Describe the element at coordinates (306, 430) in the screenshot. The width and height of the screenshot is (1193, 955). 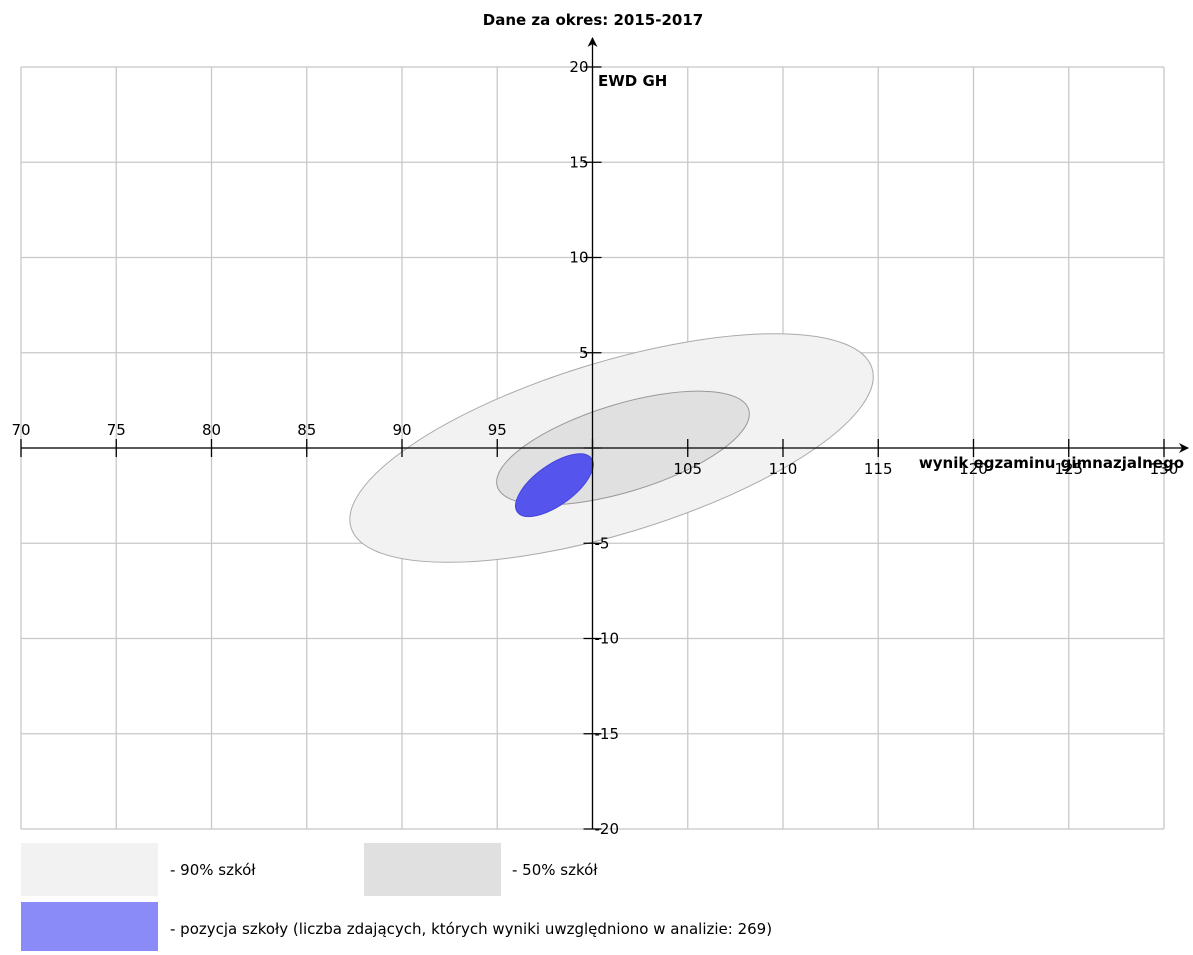
I see `x-tick-label: 85` at that location.